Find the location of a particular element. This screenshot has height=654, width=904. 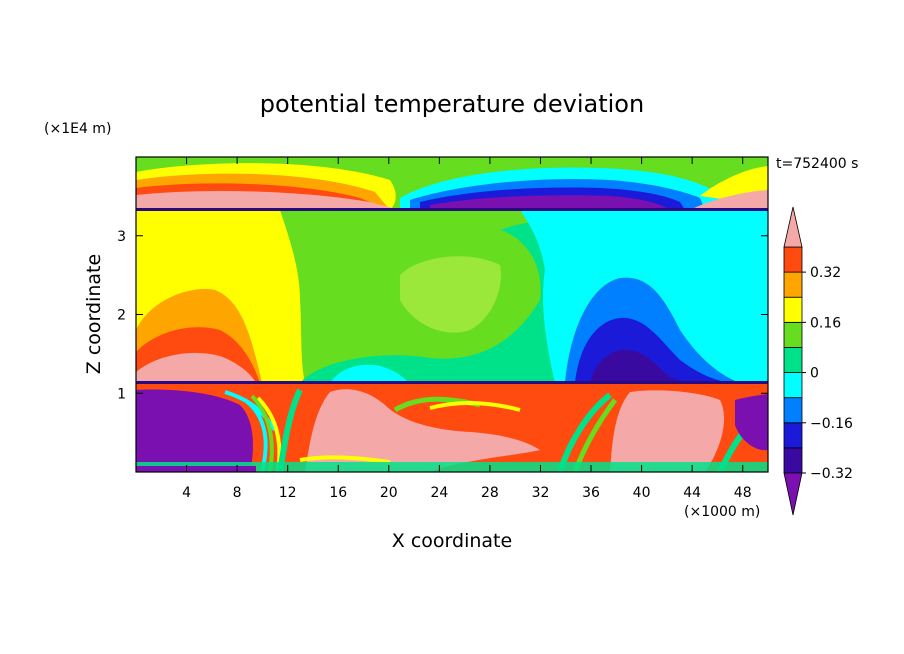

upper-purple is located at coordinates (550, 202).